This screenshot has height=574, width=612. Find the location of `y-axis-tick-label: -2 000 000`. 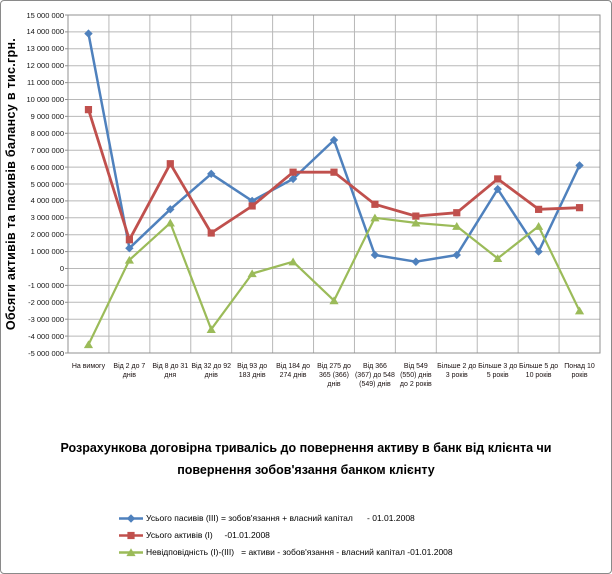

y-axis-tick-label: -2 000 000 is located at coordinates (46, 302).